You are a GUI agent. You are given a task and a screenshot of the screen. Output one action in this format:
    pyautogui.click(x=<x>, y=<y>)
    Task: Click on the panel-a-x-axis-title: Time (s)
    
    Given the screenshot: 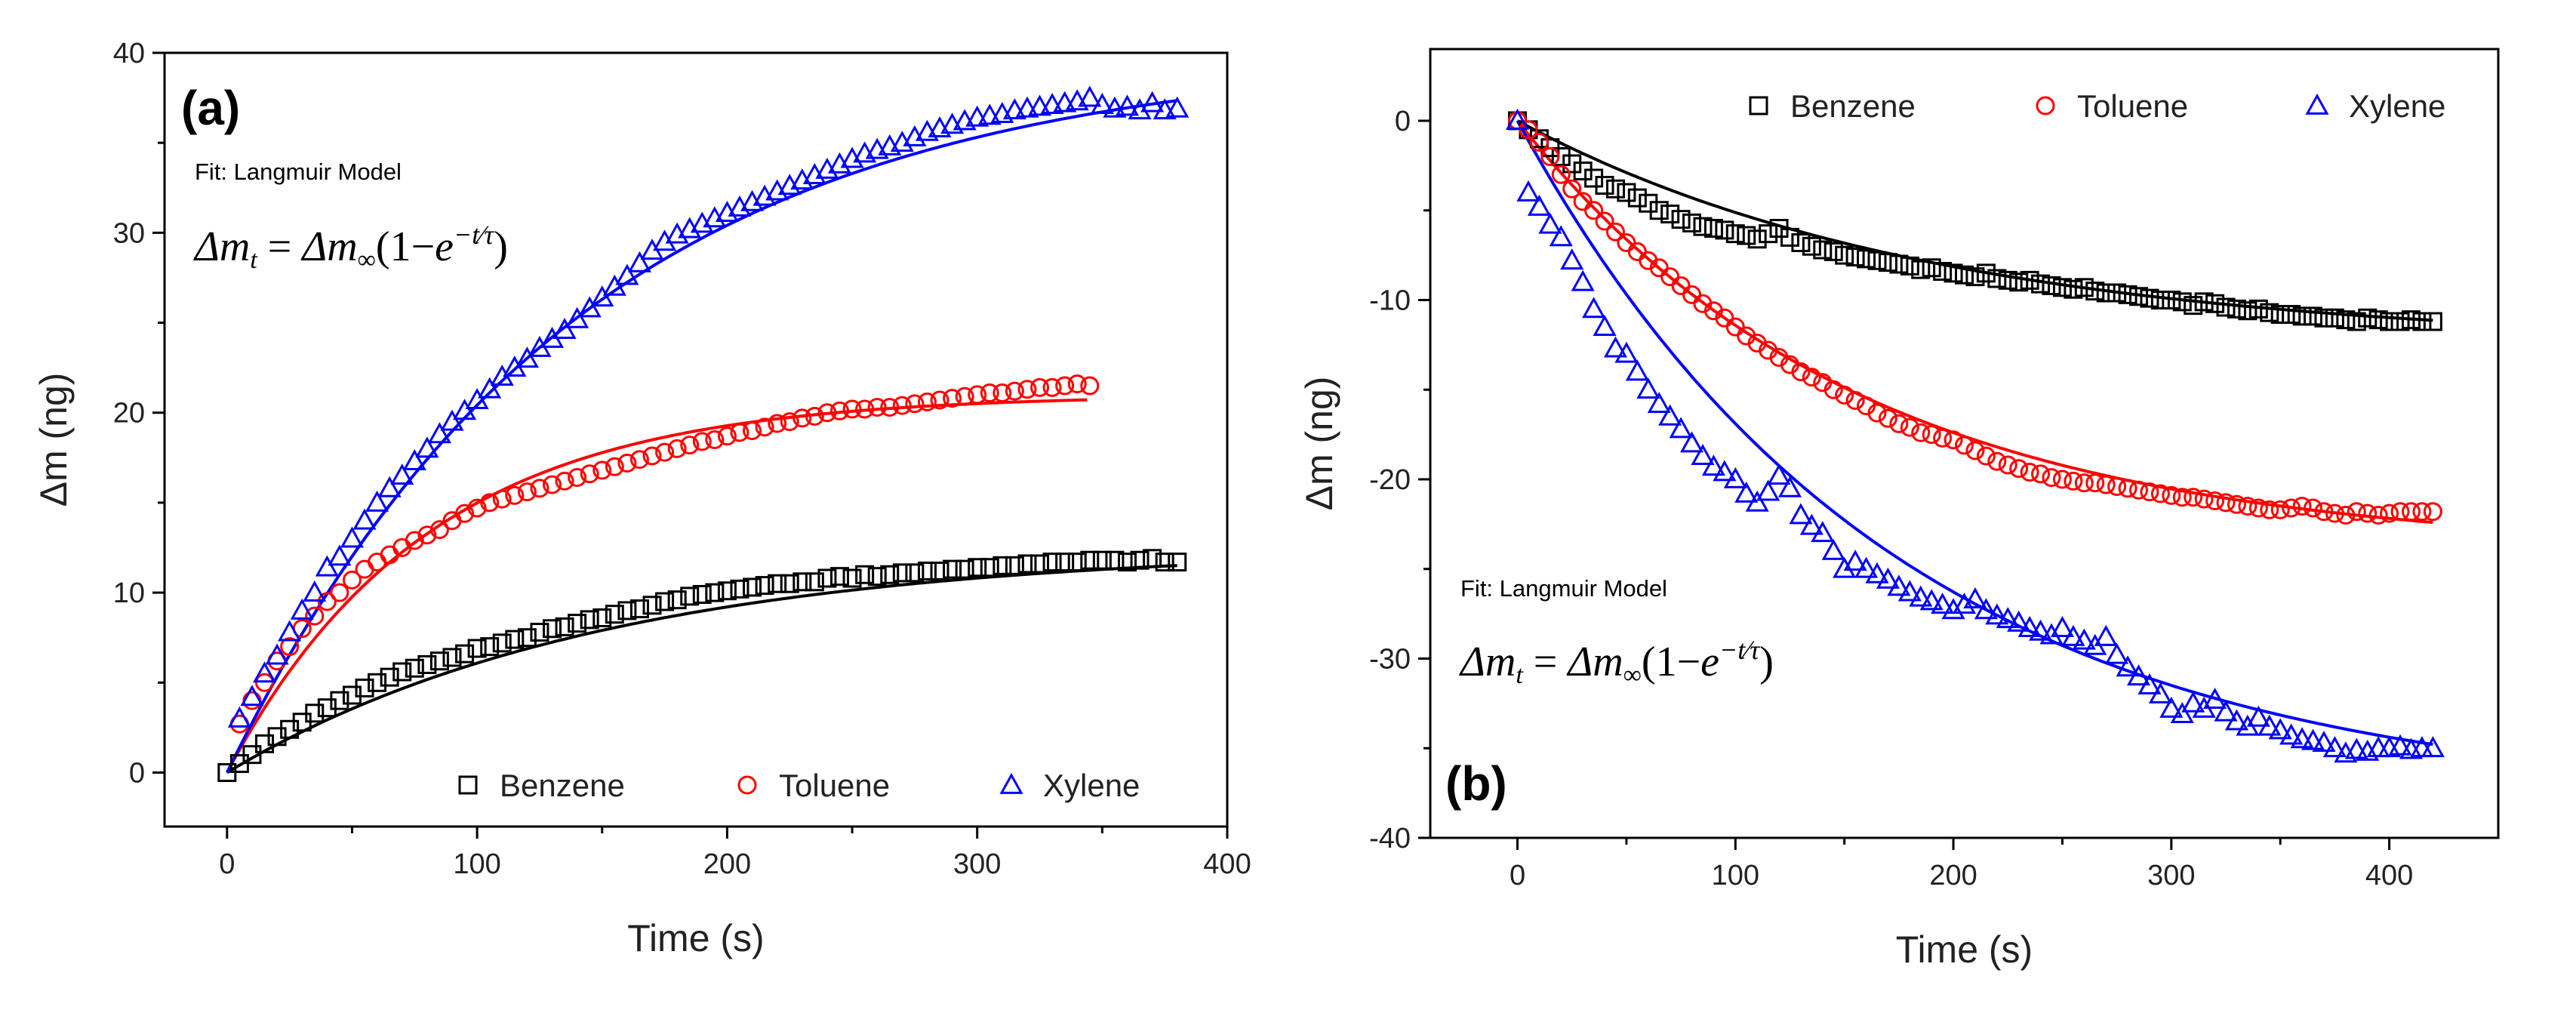 What is the action you would take?
    pyautogui.click(x=695, y=938)
    